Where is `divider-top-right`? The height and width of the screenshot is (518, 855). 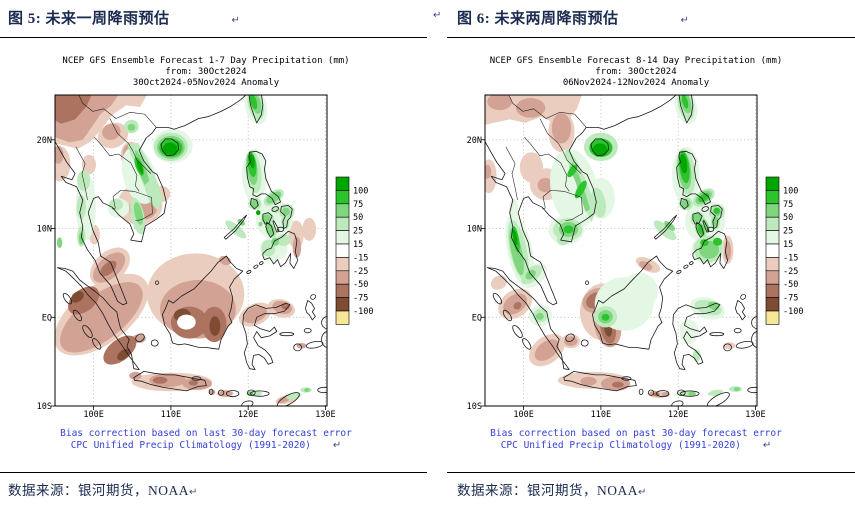 divider-top-right is located at coordinates (651, 37).